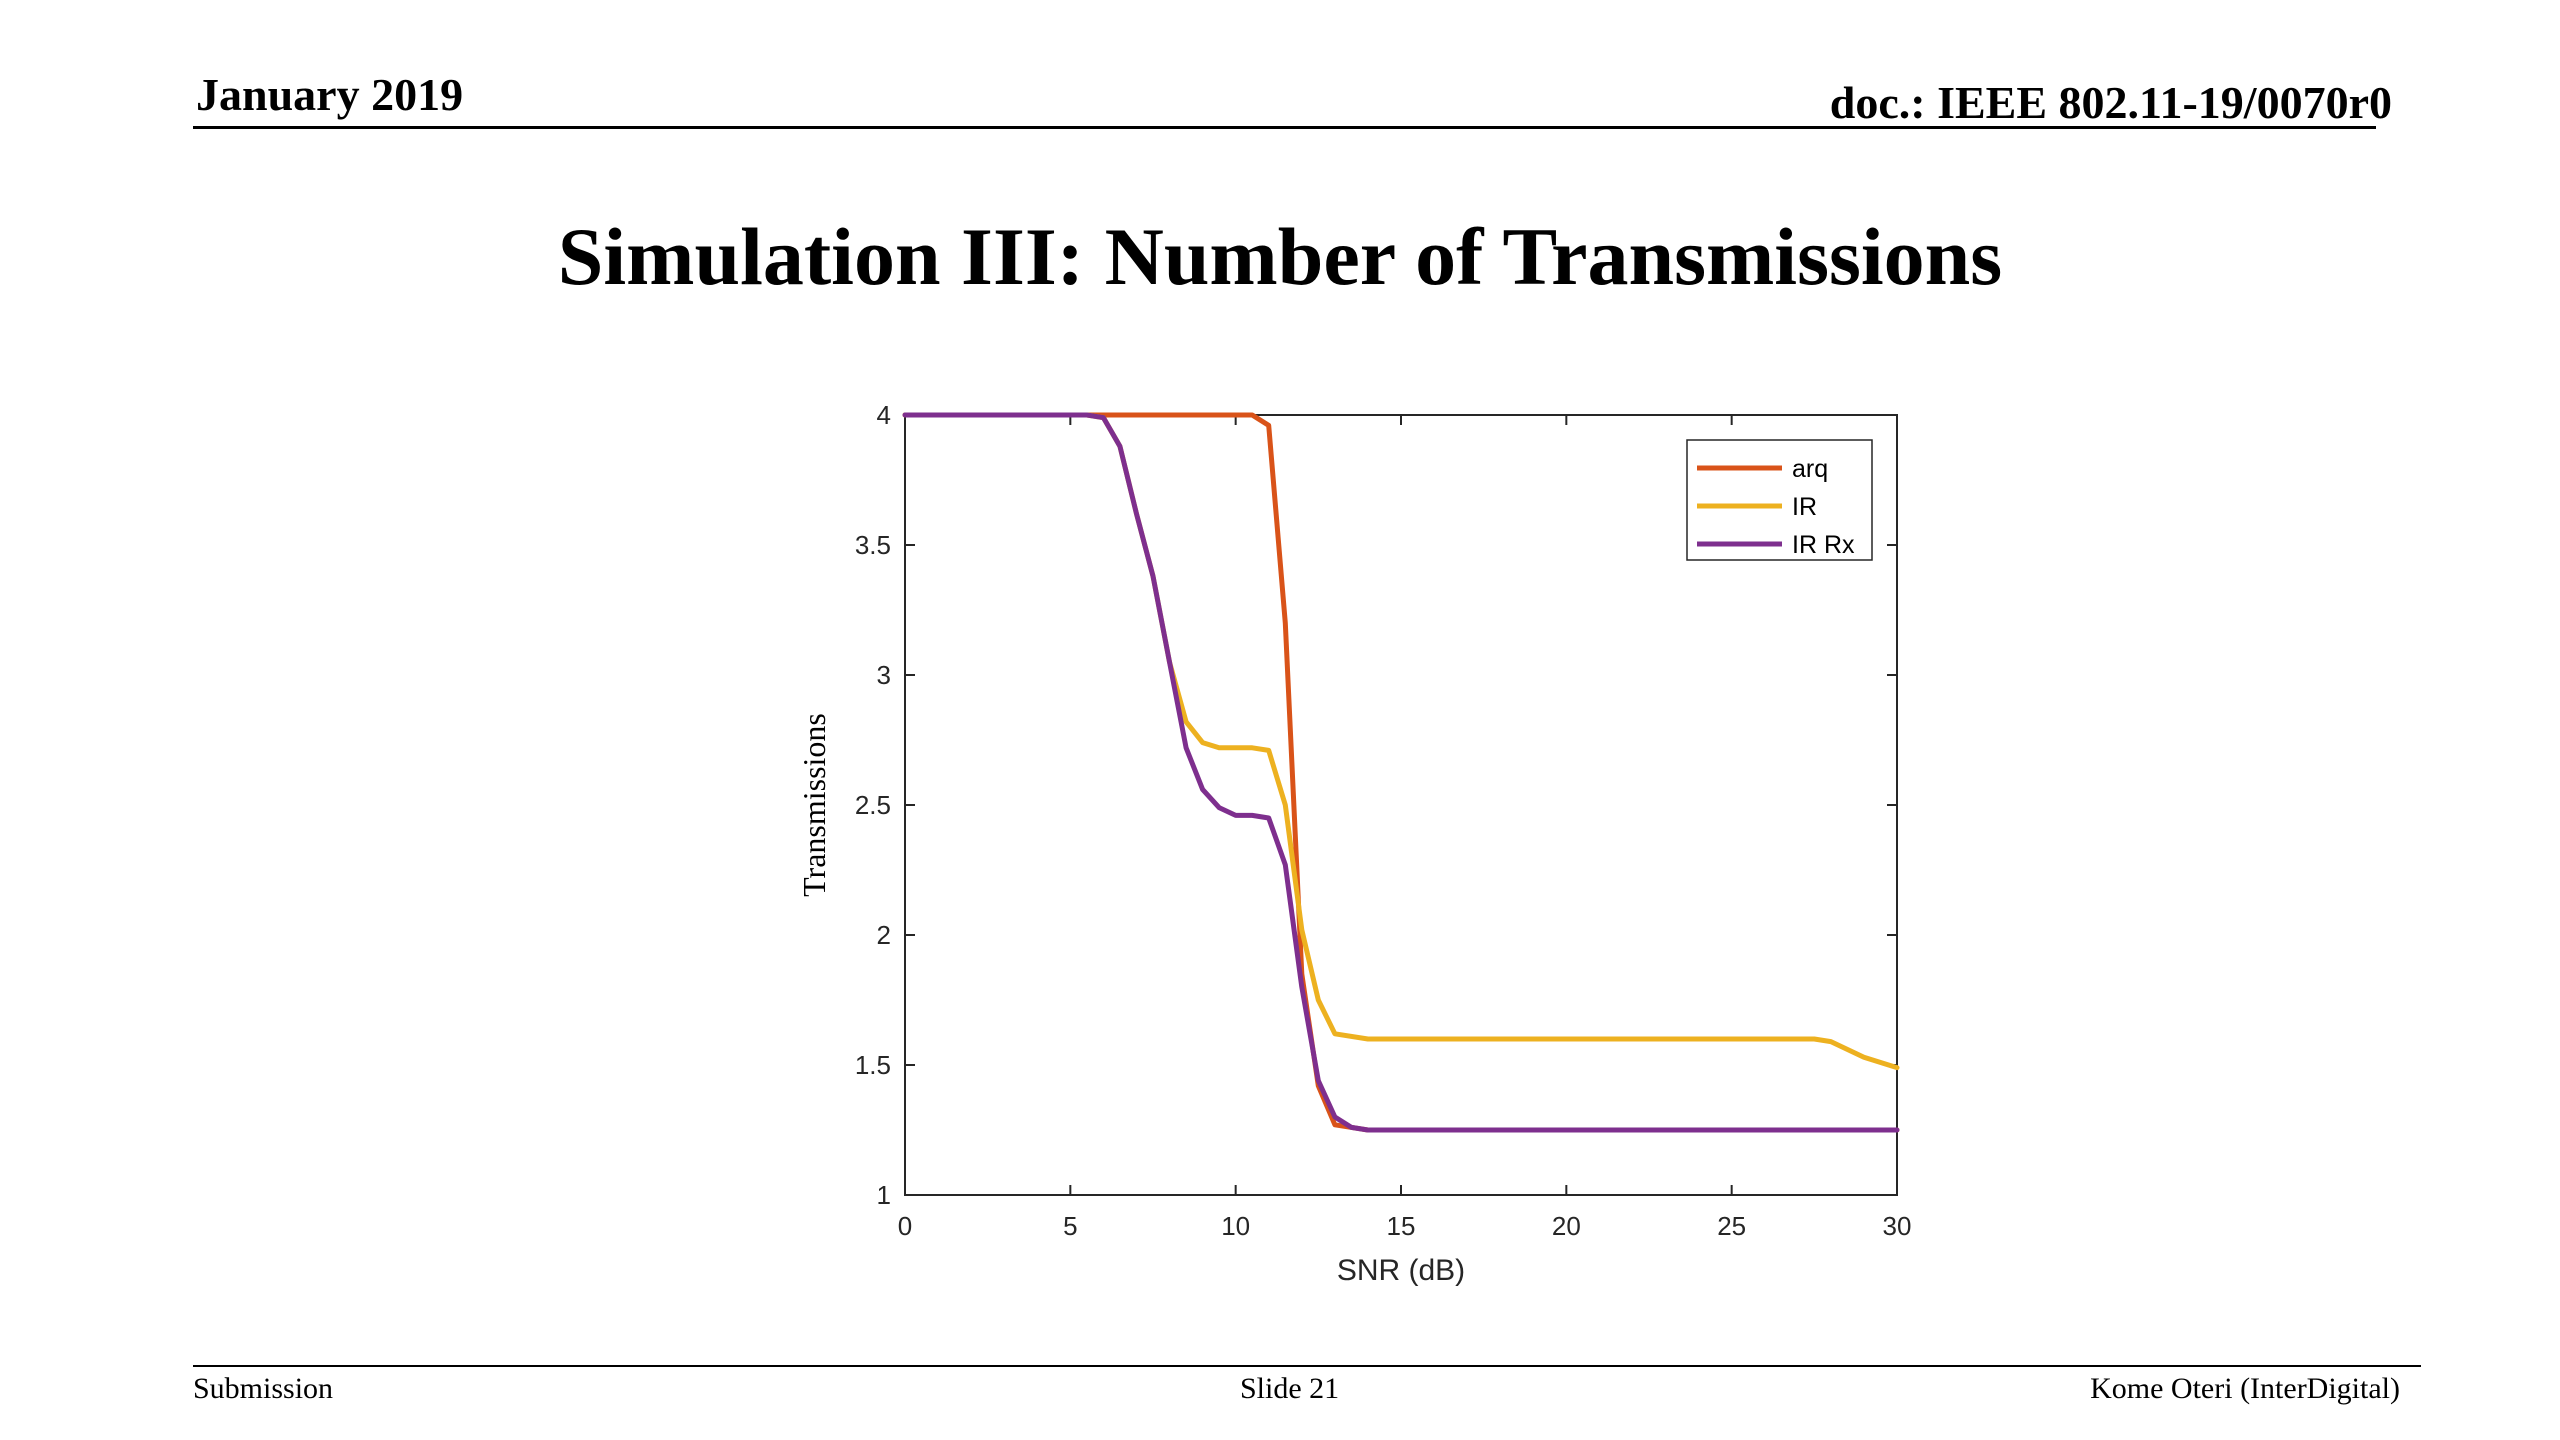  Describe the element at coordinates (1307, 1366) in the screenshot. I see `footer-rule` at that location.